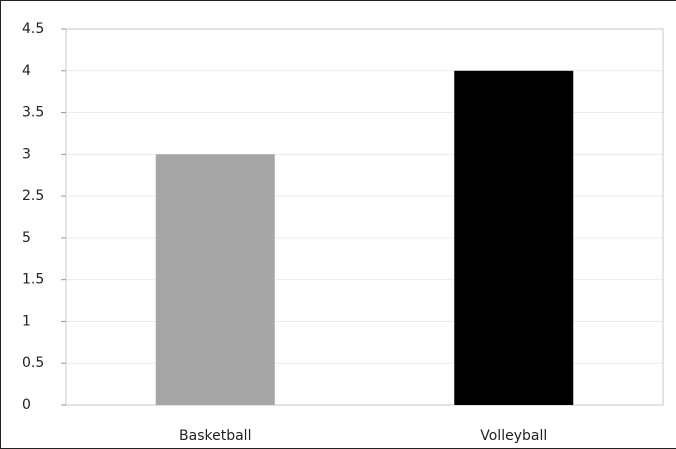 The image size is (676, 449). I want to click on y-tick-label: 1, so click(26, 321).